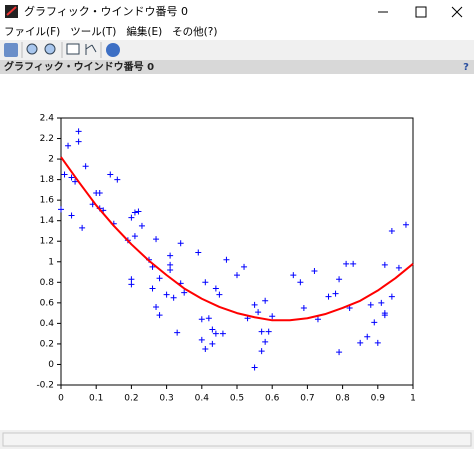 This screenshot has width=474, height=453. Describe the element at coordinates (166, 399) in the screenshot. I see `x-tick-label: 0.3` at that location.